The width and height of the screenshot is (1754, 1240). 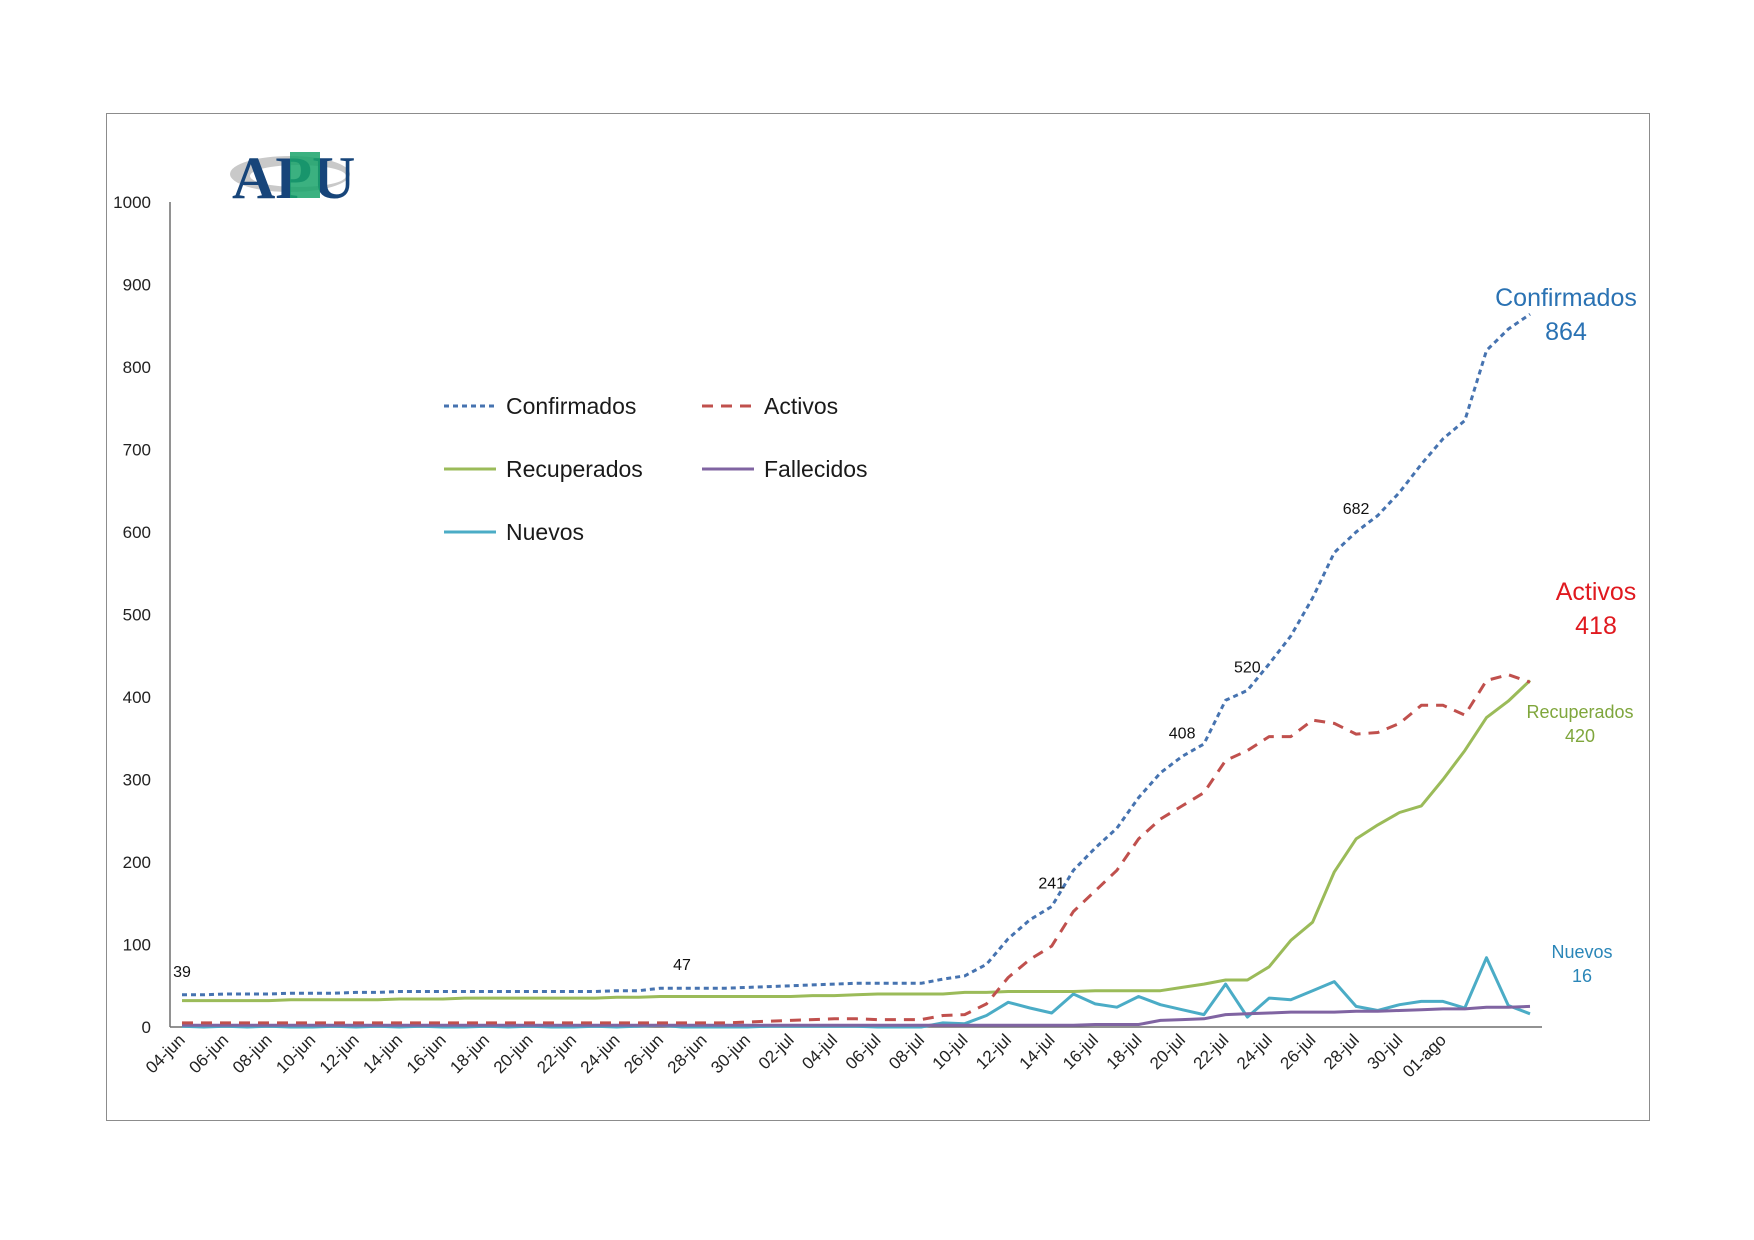 I want to click on y-tick-label: 600, so click(x=137, y=532).